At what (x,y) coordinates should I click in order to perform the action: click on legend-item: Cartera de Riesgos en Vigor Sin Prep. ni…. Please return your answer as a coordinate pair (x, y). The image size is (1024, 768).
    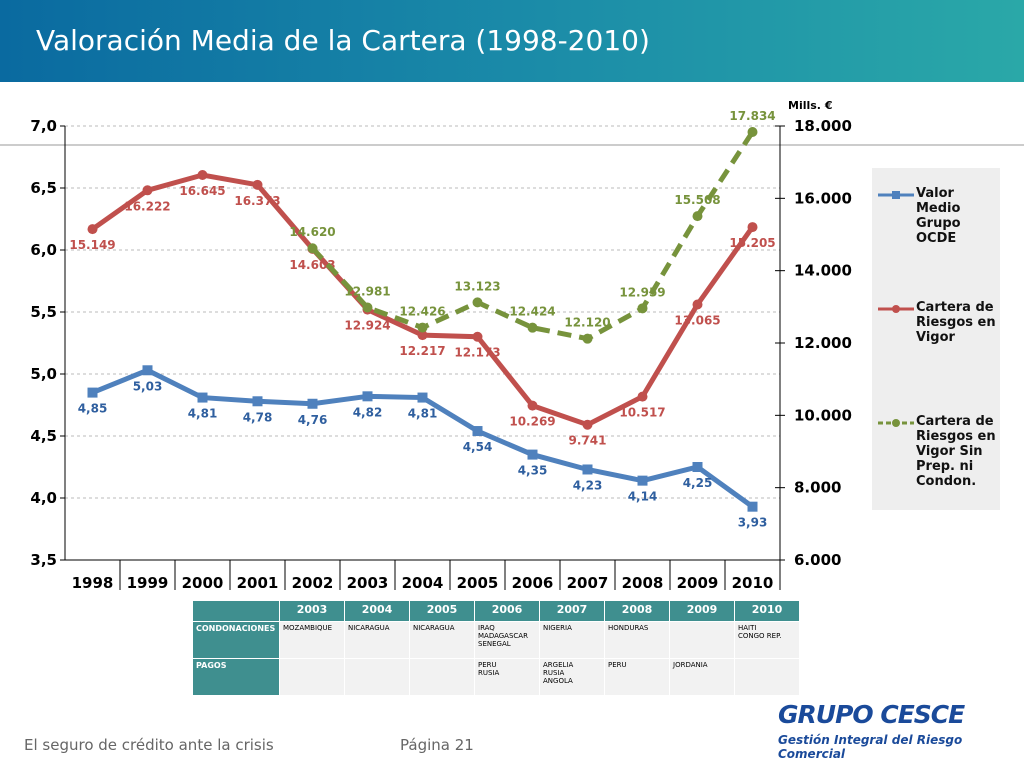
    Looking at the image, I should click on (938, 451).